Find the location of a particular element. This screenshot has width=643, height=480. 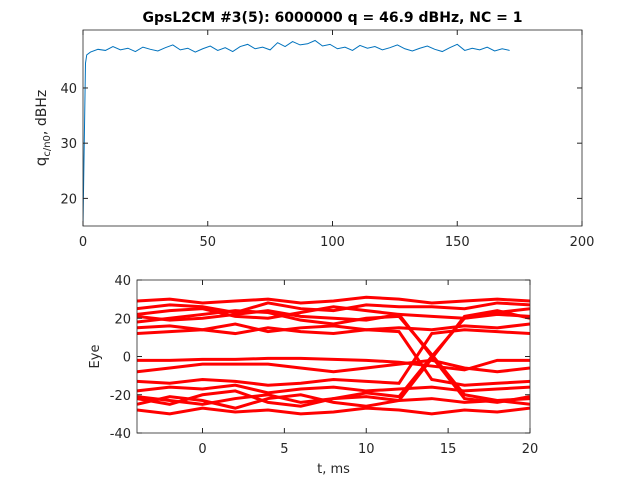

y-label-sub: c/n0 is located at coordinates (47, 146).